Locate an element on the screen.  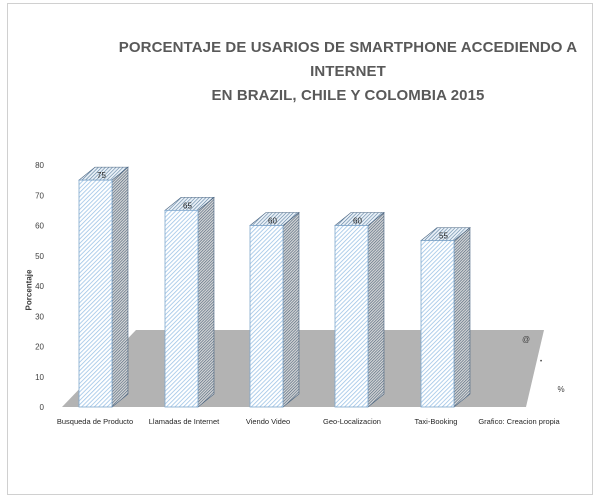
y-tick-label: 20 is located at coordinates (39, 347).